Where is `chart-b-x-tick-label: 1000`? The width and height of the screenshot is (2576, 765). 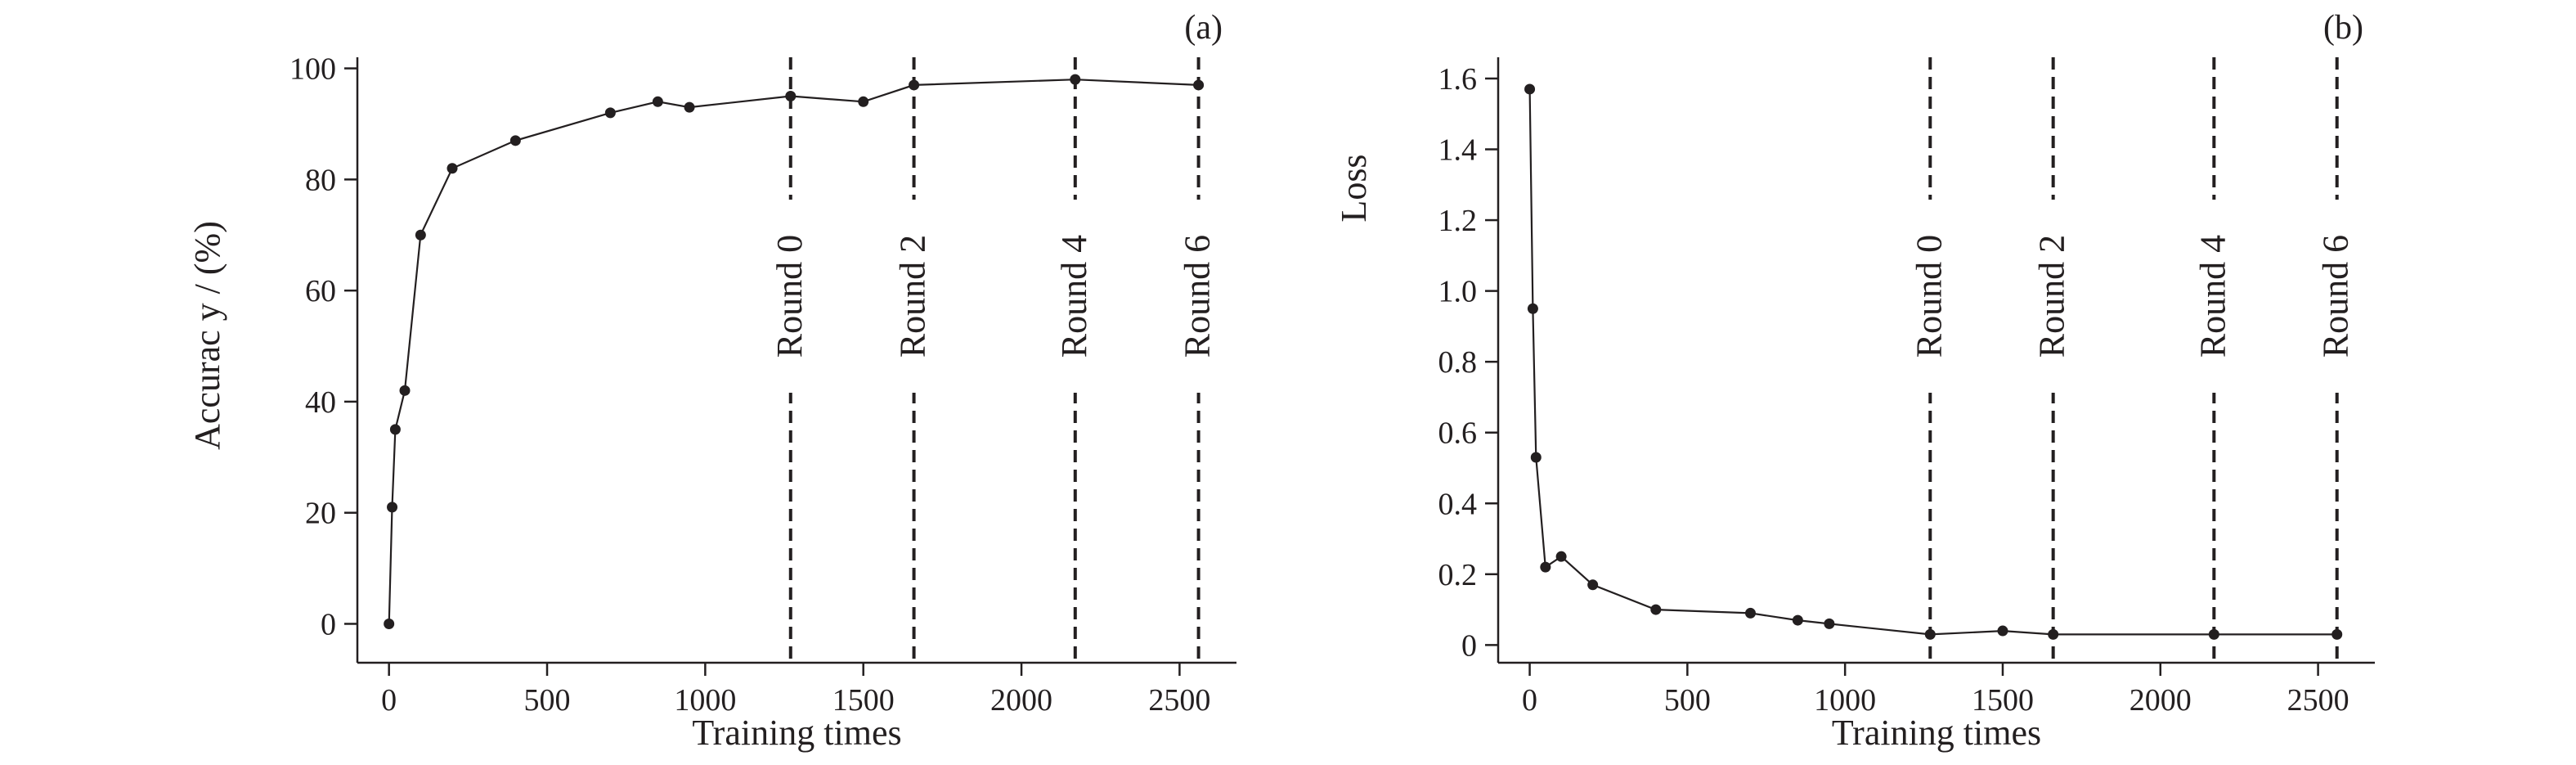 chart-b-x-tick-label: 1000 is located at coordinates (1845, 701).